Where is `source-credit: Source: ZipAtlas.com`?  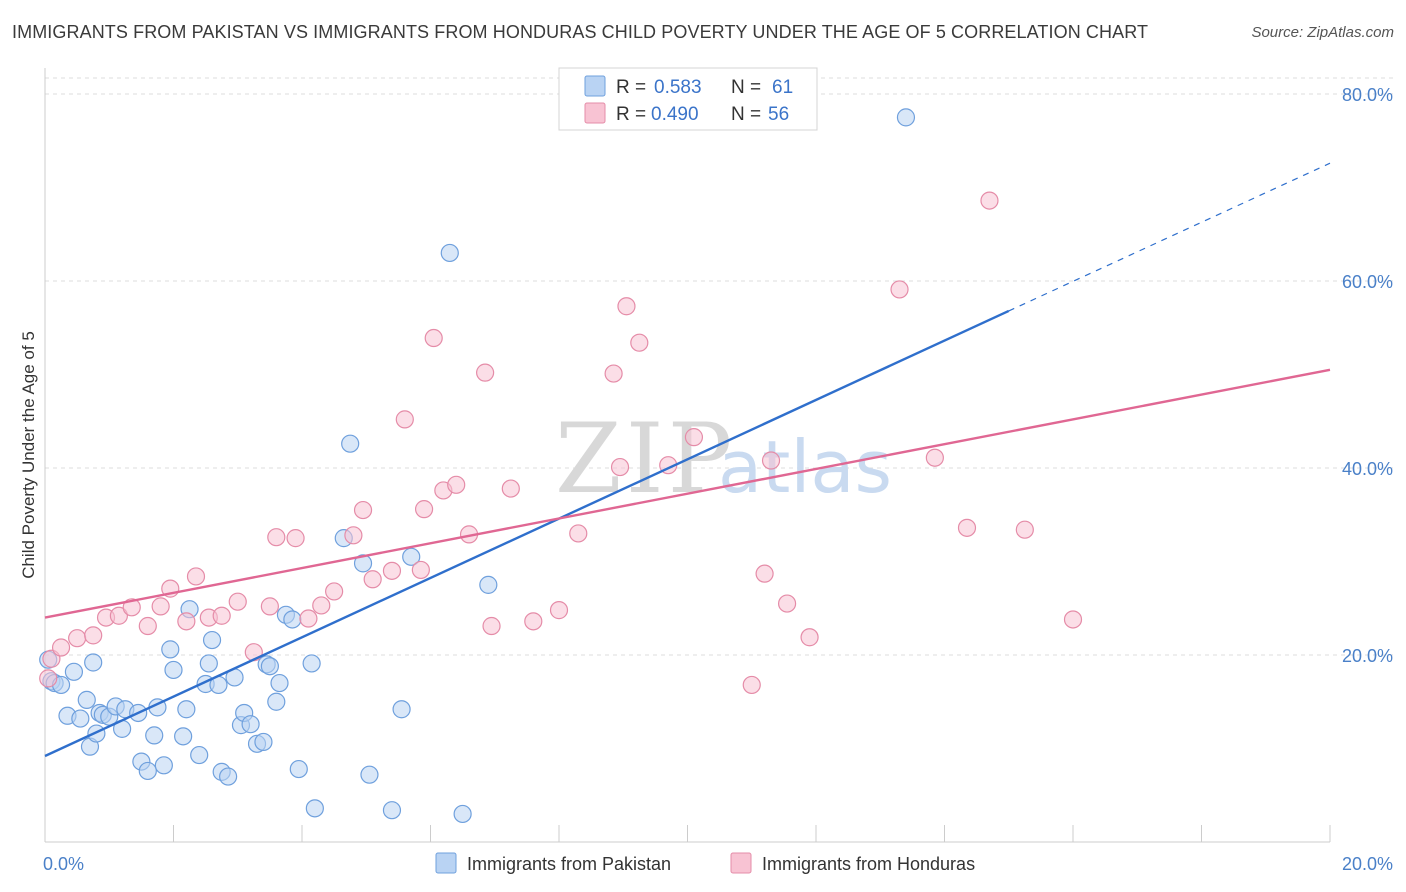
source-credit: Source: ZipAtlas.com is located at coordinates (1322, 32).